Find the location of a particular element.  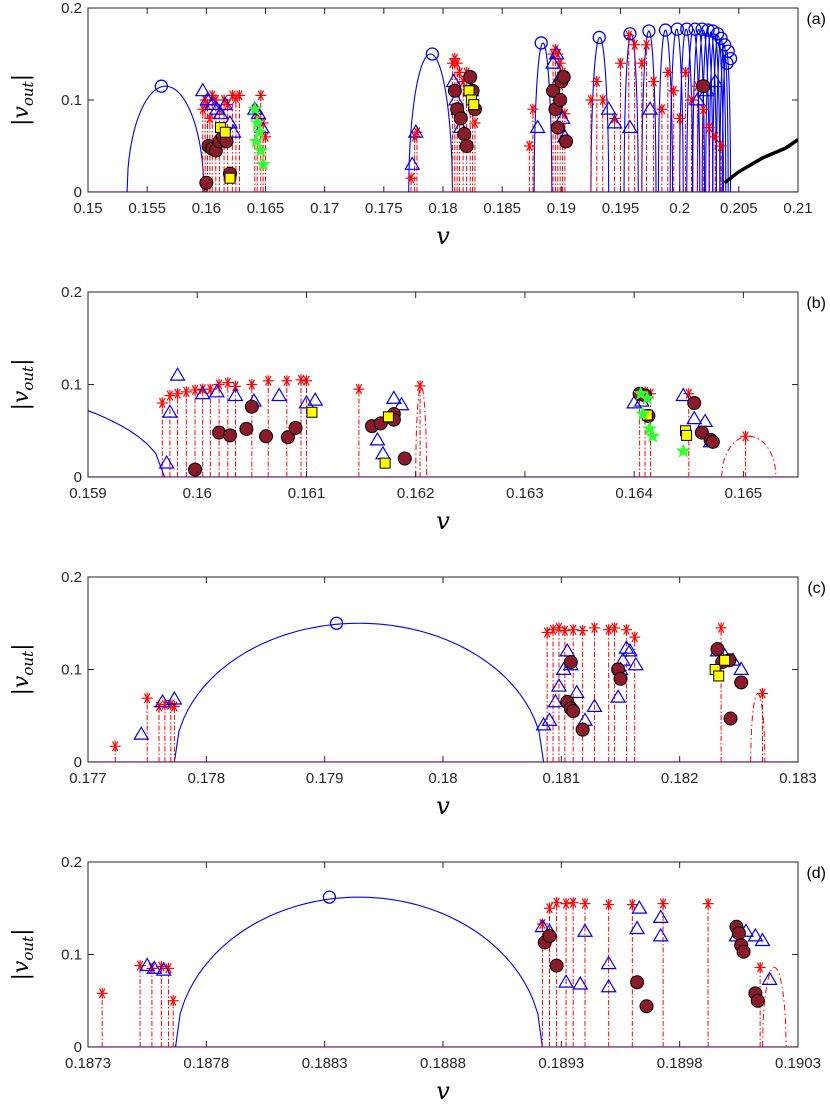

x-tick-label: 0.1888 is located at coordinates (443, 1063).